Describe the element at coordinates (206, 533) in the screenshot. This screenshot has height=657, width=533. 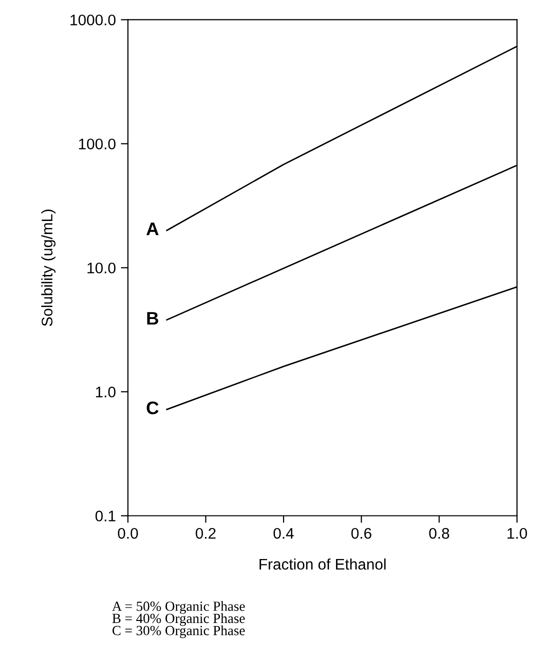
I see `x-tick-label: 0.2` at that location.